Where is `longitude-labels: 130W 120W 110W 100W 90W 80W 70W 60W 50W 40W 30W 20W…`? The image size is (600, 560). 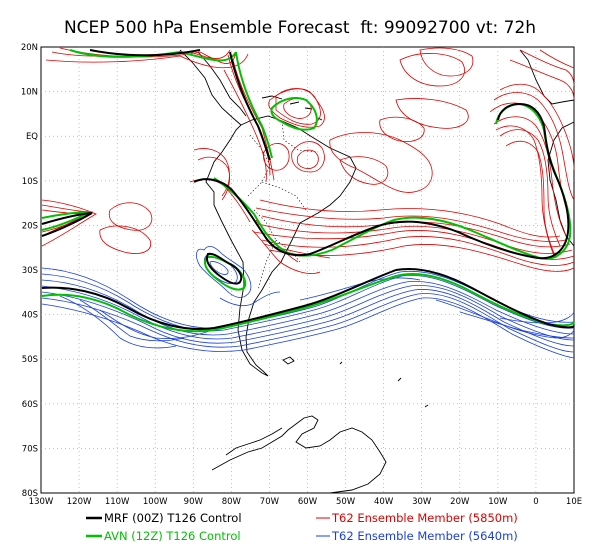
longitude-labels: 130W 120W 110W 100W 90W 80W 70W 60W 50W 40W 30W 20W… is located at coordinates (305, 502).